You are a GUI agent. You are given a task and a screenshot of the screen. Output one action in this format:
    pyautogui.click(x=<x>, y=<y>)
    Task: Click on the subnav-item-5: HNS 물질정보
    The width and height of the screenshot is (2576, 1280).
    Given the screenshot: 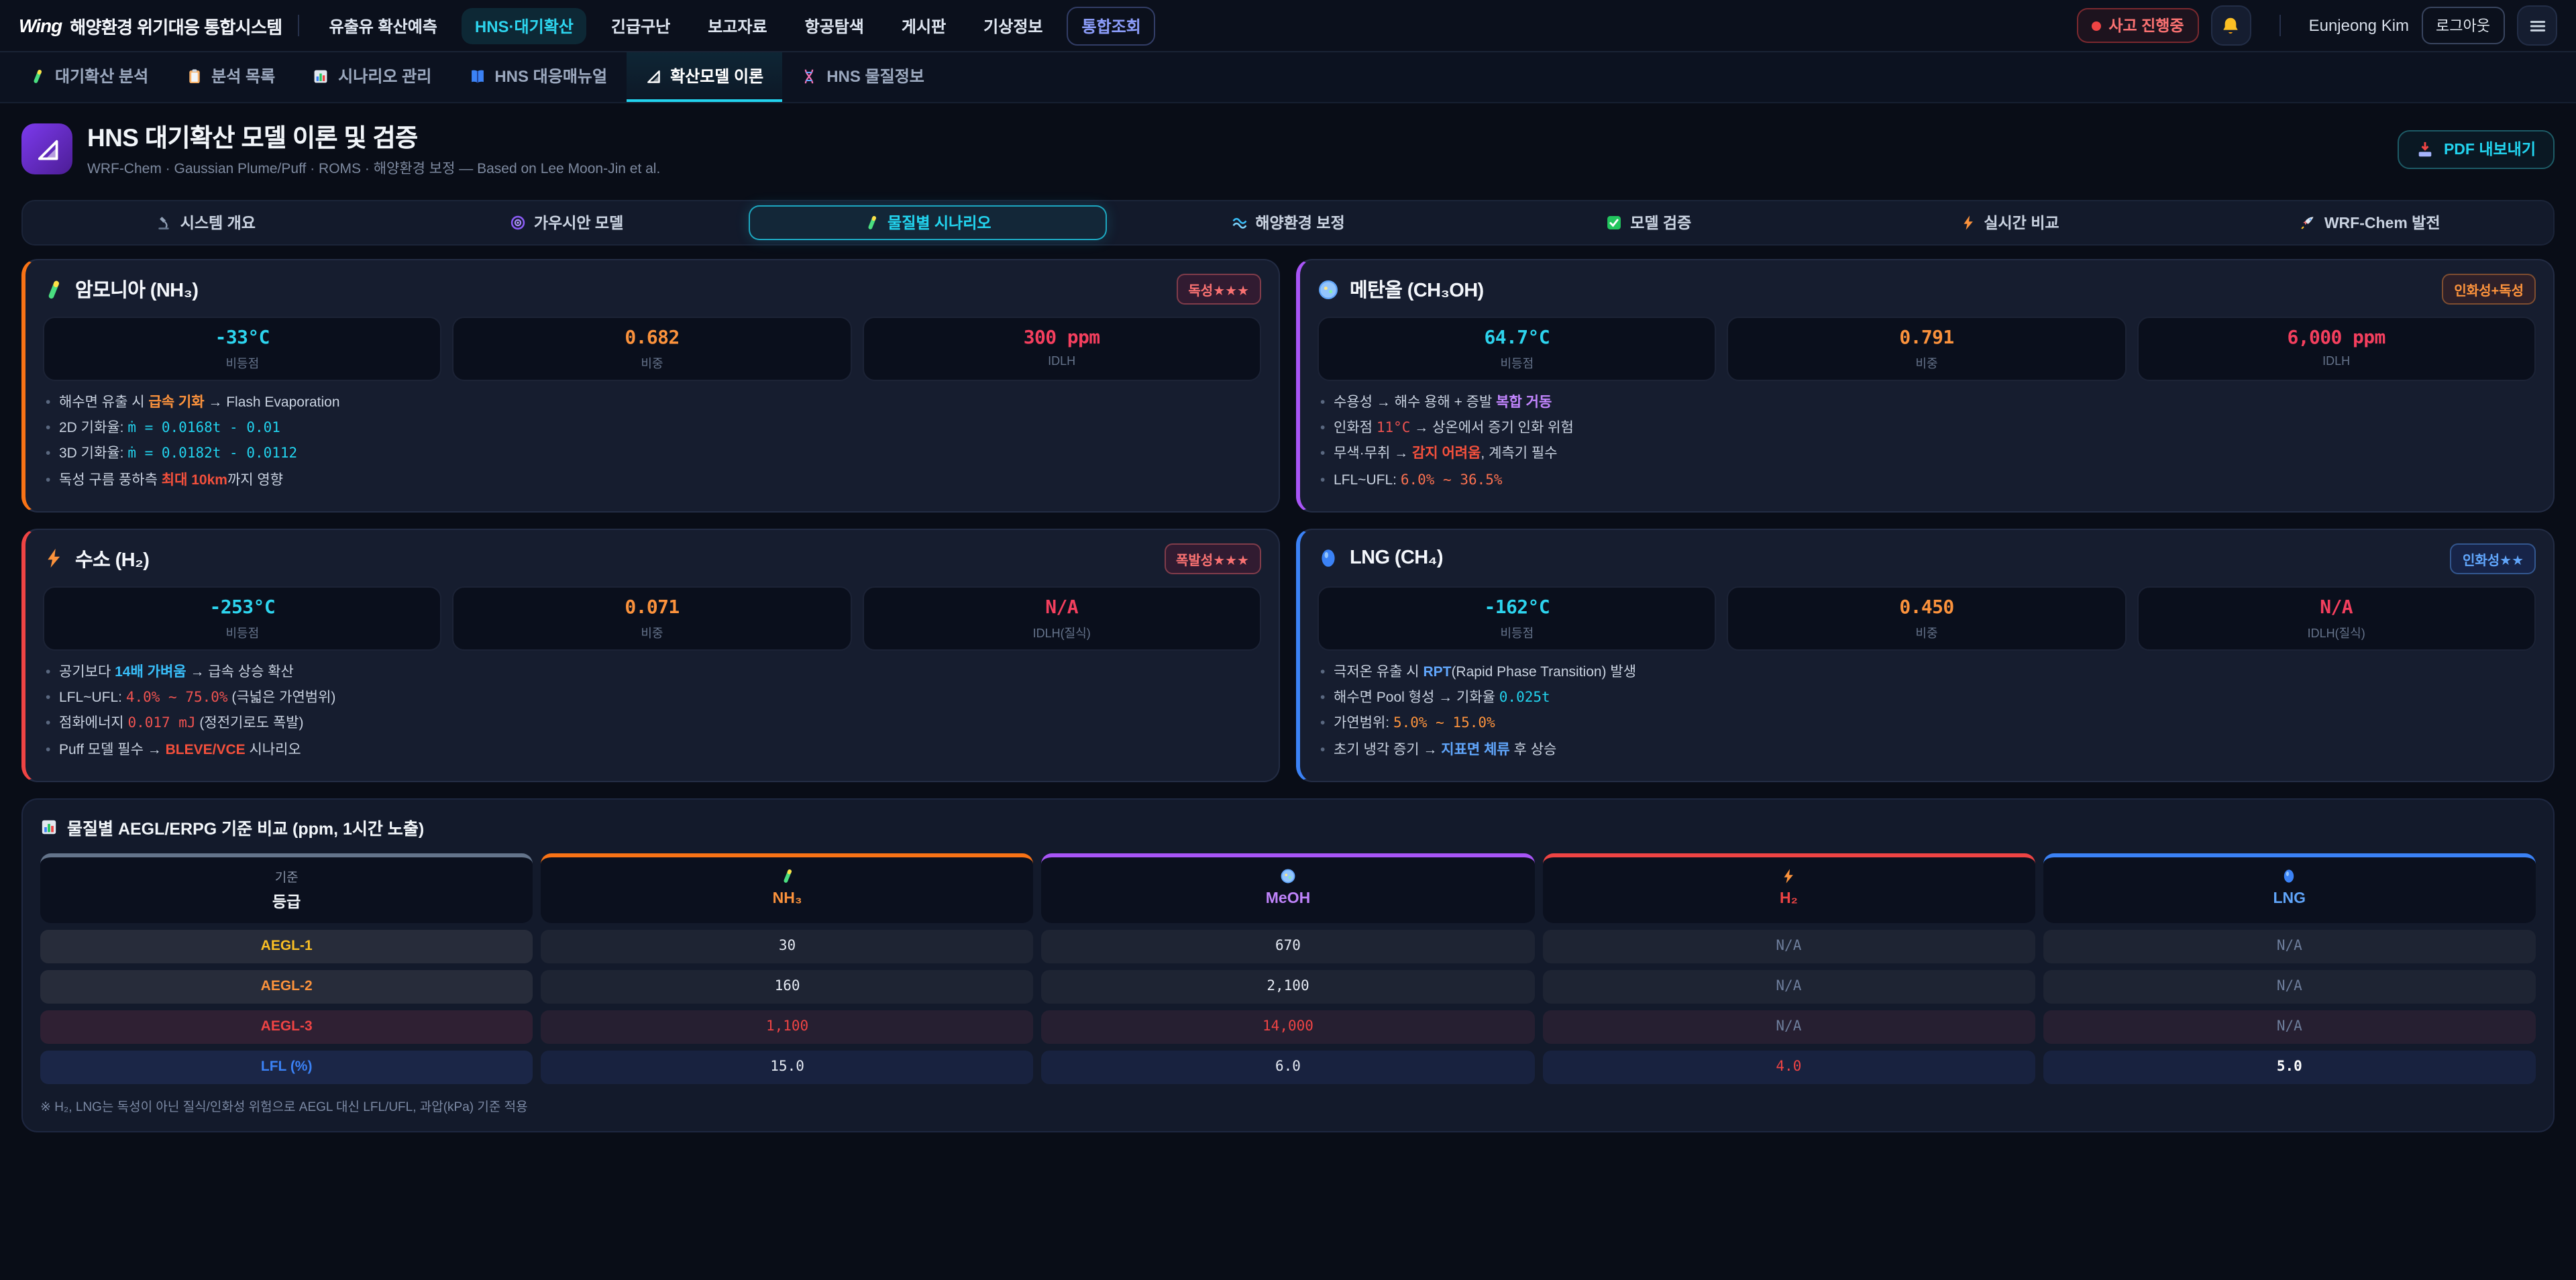 What is the action you would take?
    pyautogui.click(x=862, y=77)
    